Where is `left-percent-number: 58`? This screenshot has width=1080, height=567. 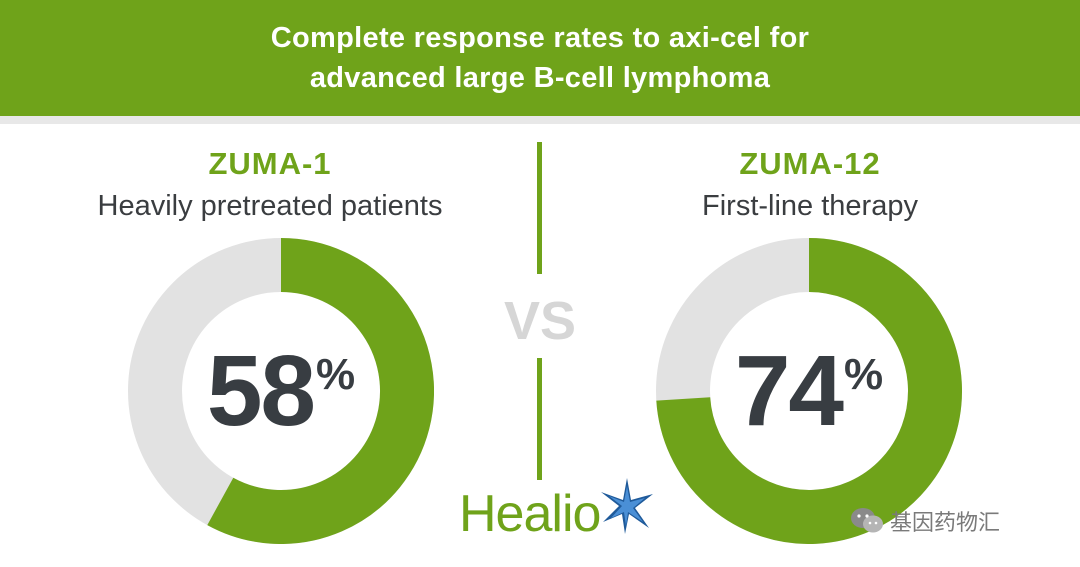
left-percent-number: 58 is located at coordinates (261, 391).